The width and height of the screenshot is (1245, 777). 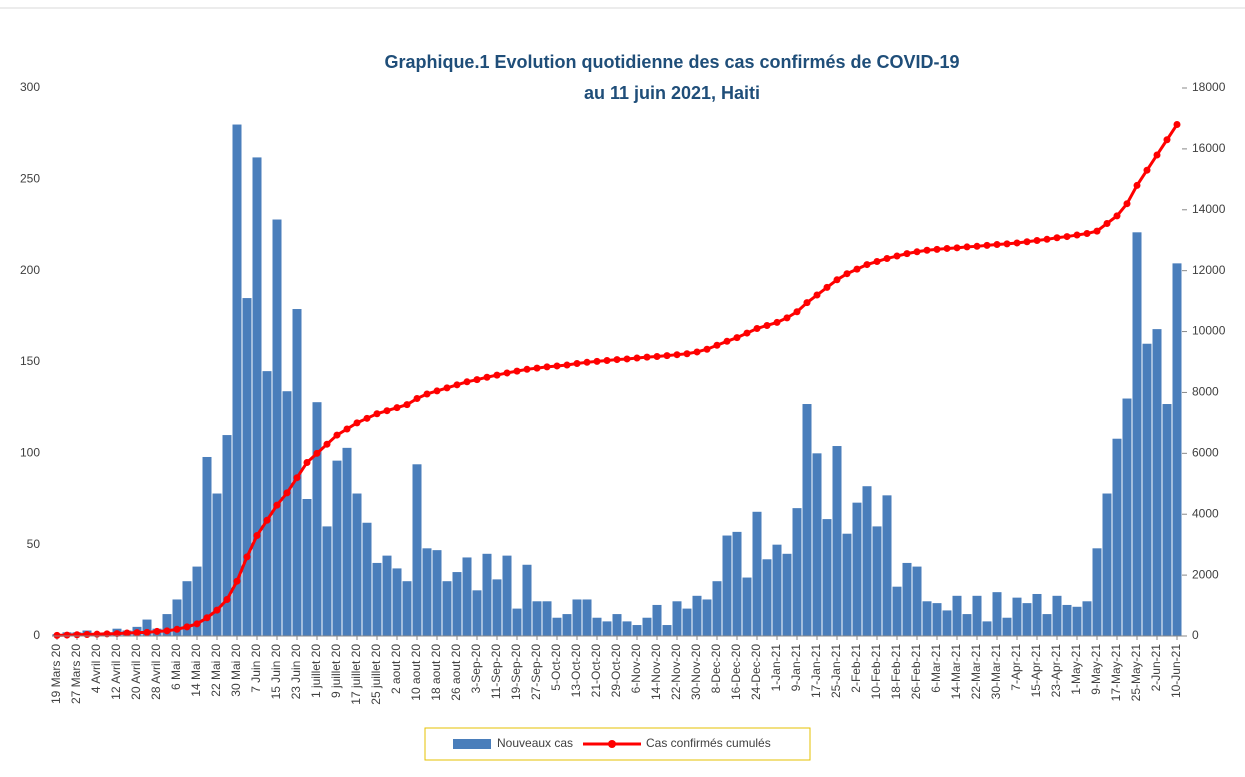 What do you see at coordinates (1016, 667) in the screenshot?
I see `x-tick-label: 7-Apr-21` at bounding box center [1016, 667].